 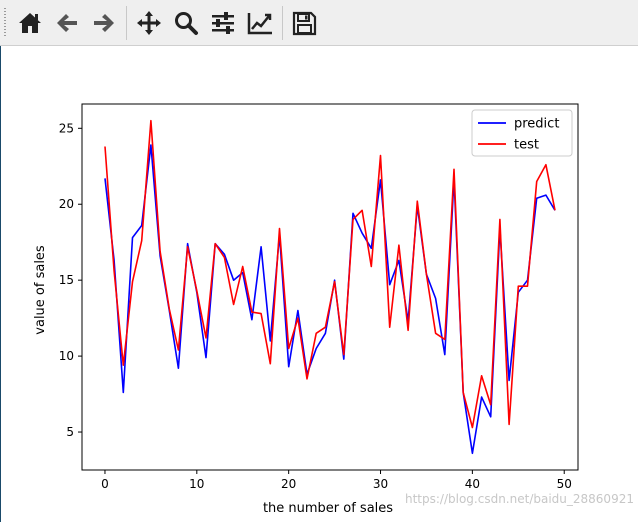 I want to click on floppy-disk-icon, so click(x=304, y=23).